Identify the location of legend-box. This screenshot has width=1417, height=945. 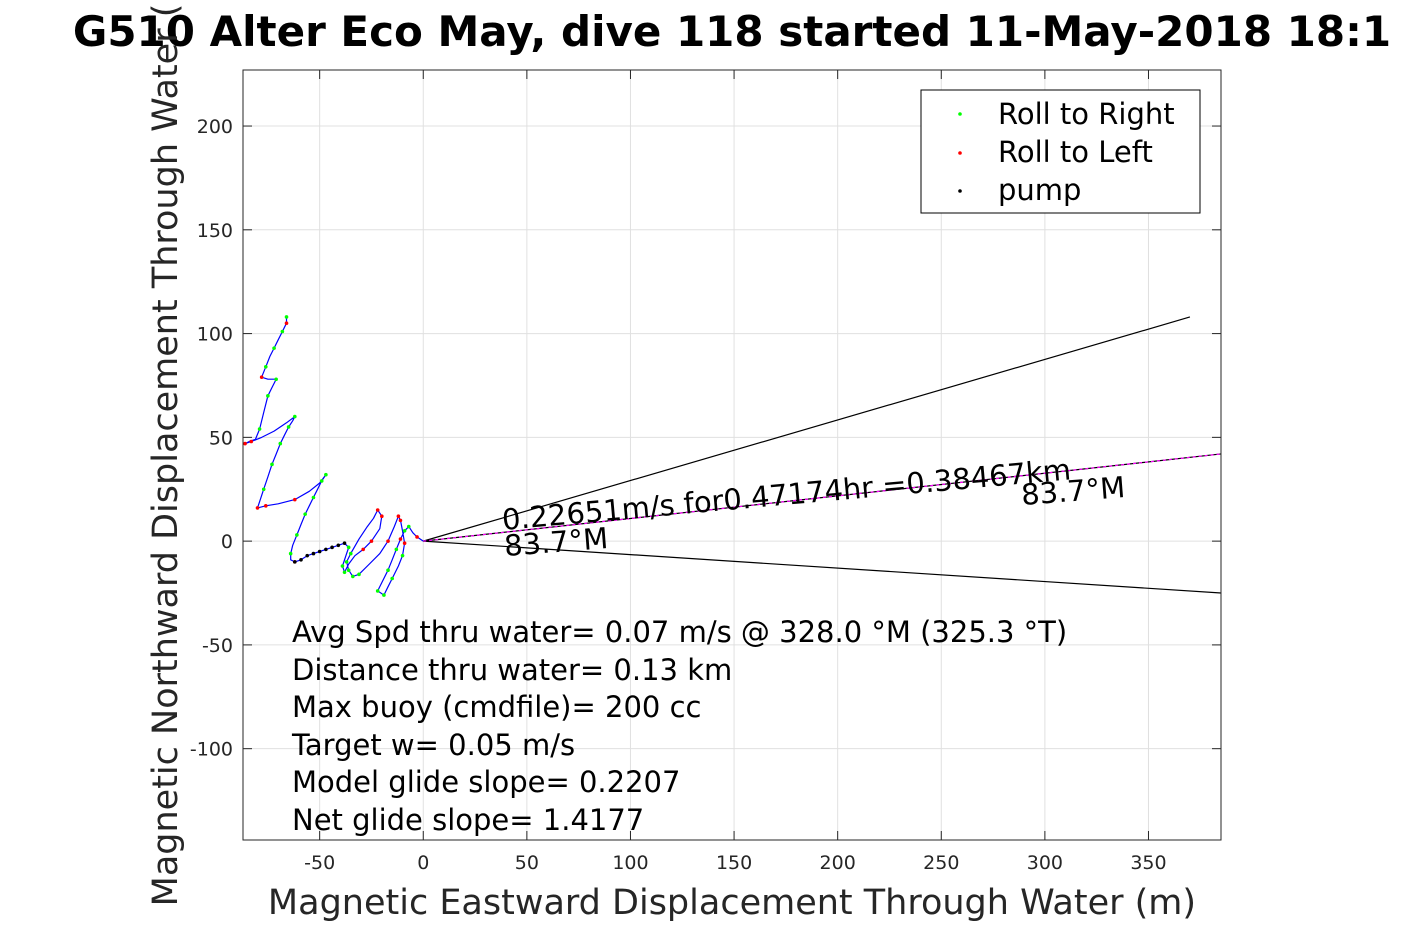
(1060, 151).